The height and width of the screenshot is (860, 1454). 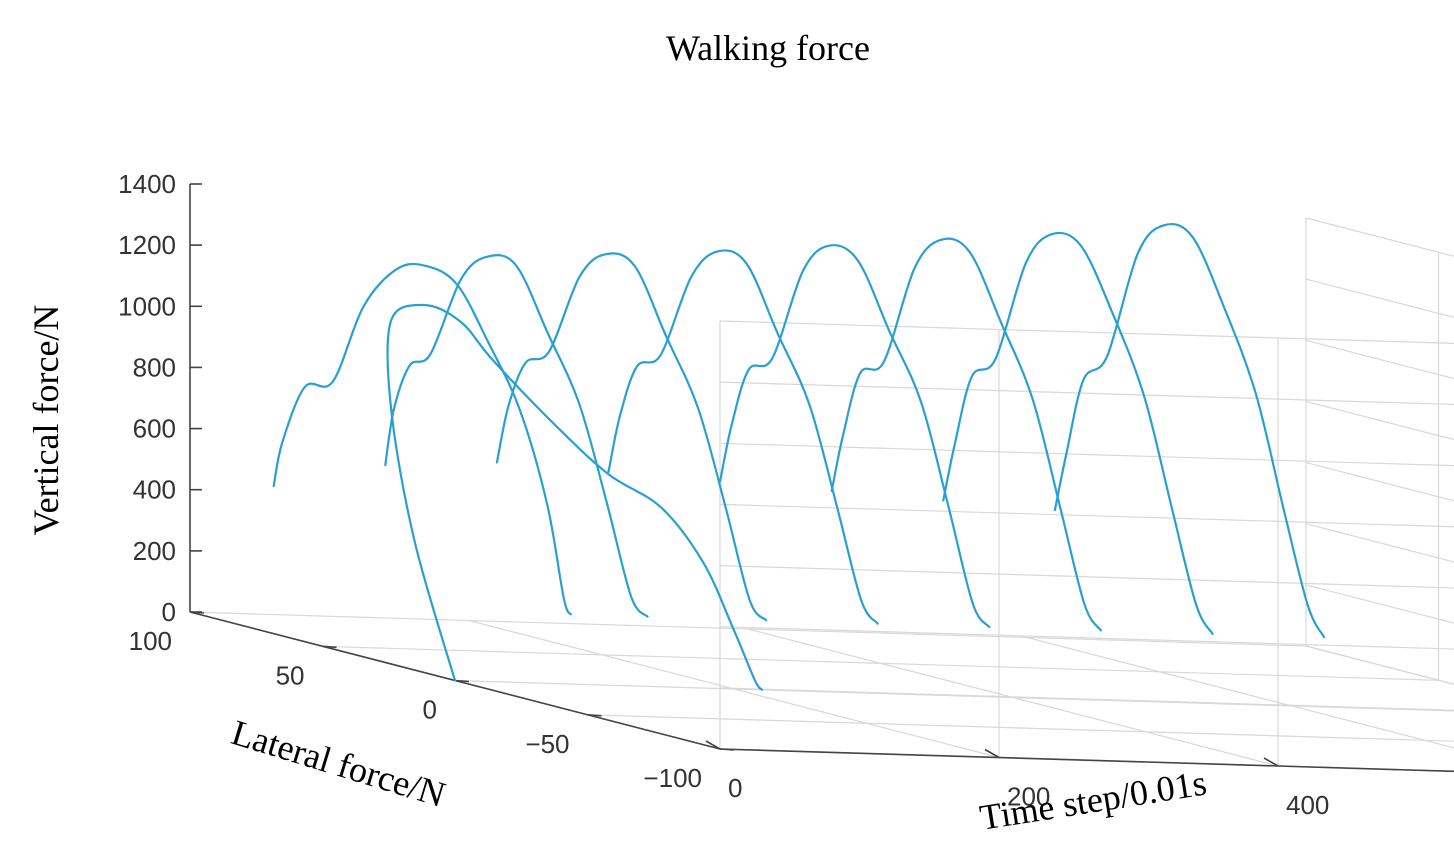 I want to click on x-tick-label: 200, so click(x=1028, y=797).